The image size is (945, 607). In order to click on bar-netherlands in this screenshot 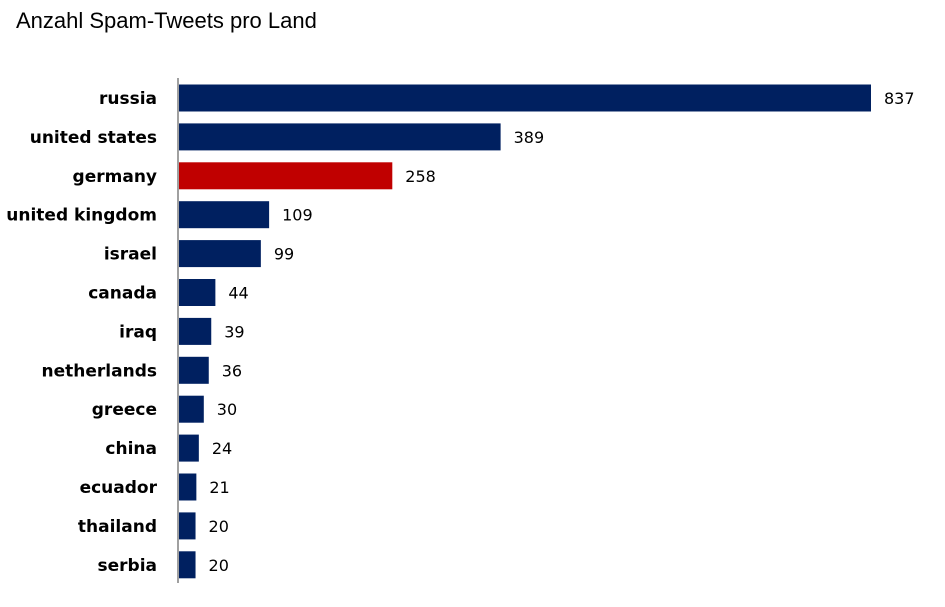, I will do `click(194, 370)`.